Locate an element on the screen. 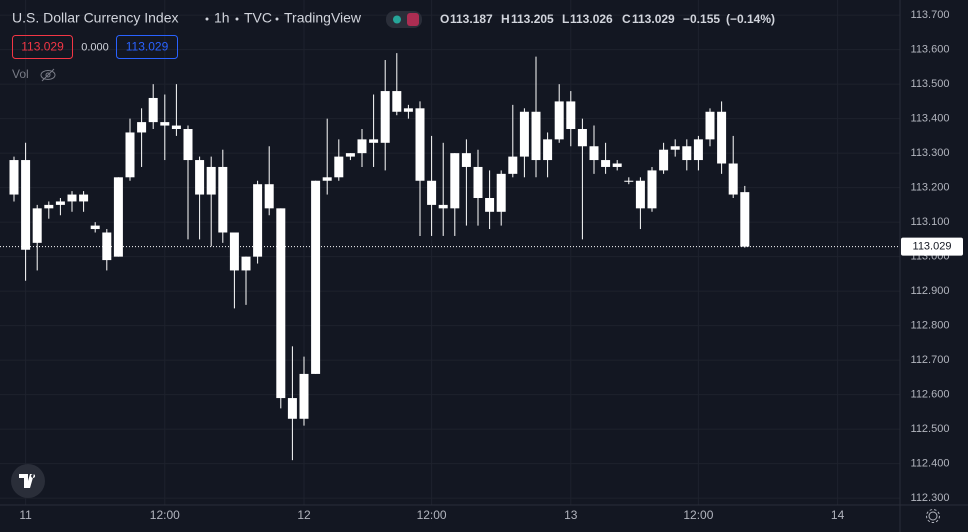 This screenshot has height=532, width=968. y-tick-label: 113.200 is located at coordinates (930, 188).